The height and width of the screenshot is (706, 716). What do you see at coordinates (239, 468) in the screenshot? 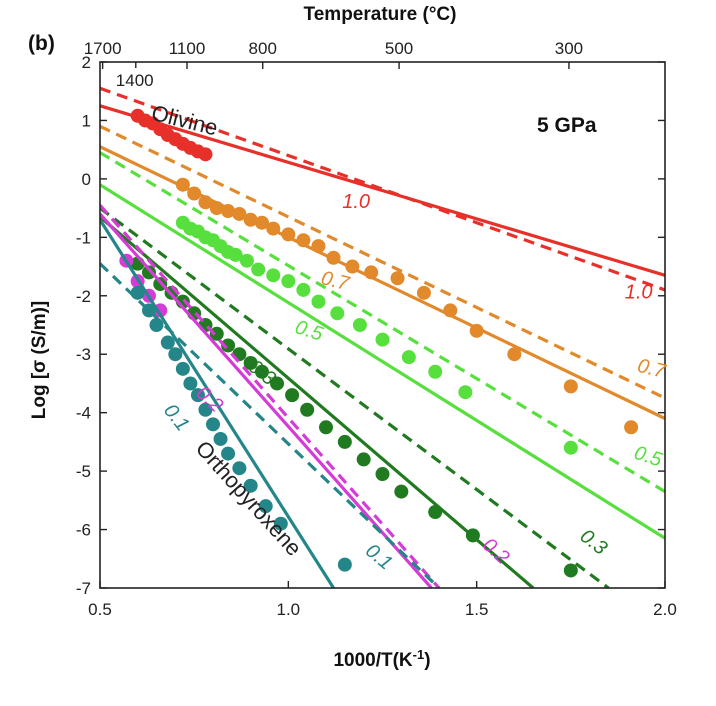
I see `data-point-0.1-12` at bounding box center [239, 468].